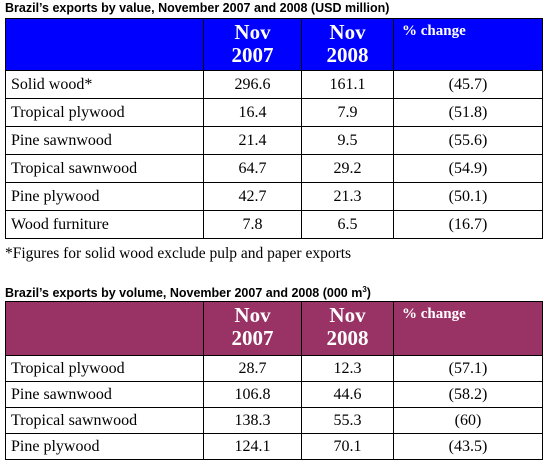 The width and height of the screenshot is (551, 465). I want to click on value-2008: 70.1, so click(347, 446).